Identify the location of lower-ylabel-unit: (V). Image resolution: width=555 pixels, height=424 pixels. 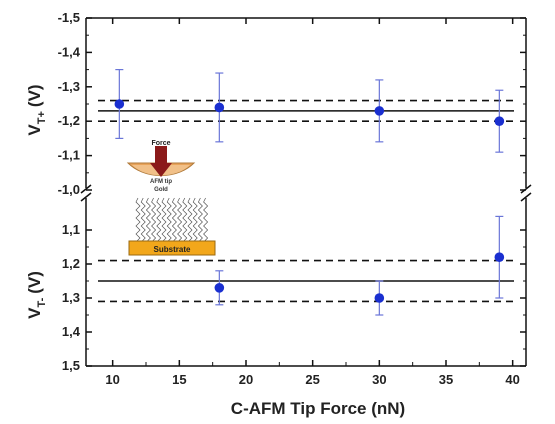
(34, 282).